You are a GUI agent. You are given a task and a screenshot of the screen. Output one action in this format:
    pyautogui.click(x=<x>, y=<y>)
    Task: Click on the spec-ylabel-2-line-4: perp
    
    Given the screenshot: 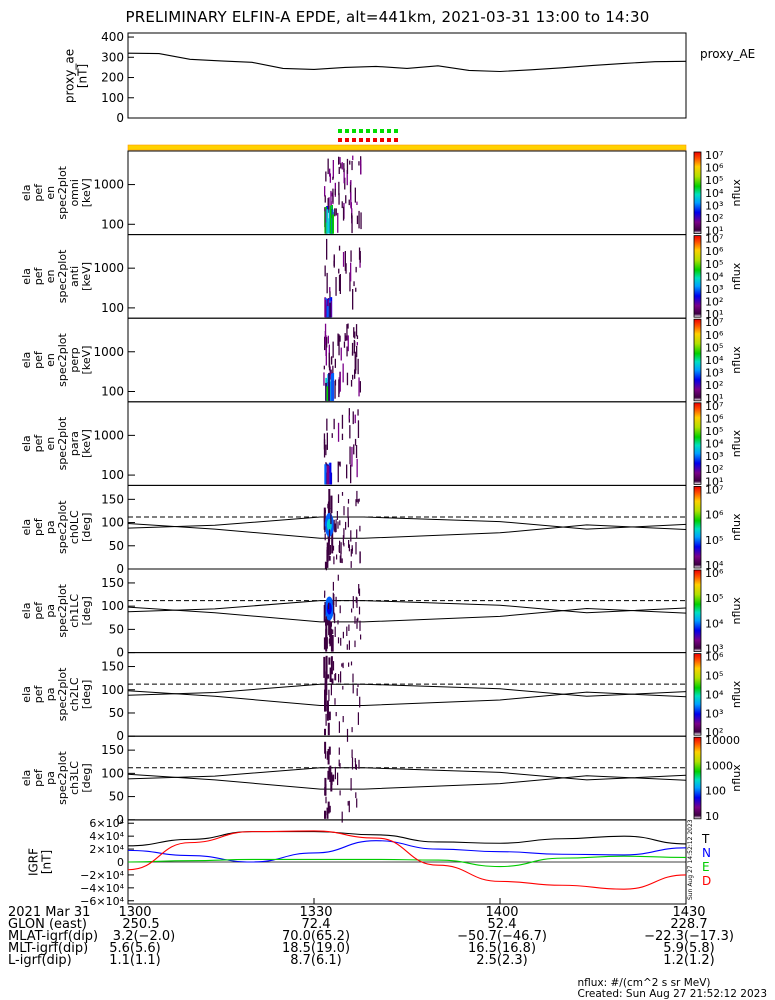 What is the action you would take?
    pyautogui.click(x=74, y=359)
    